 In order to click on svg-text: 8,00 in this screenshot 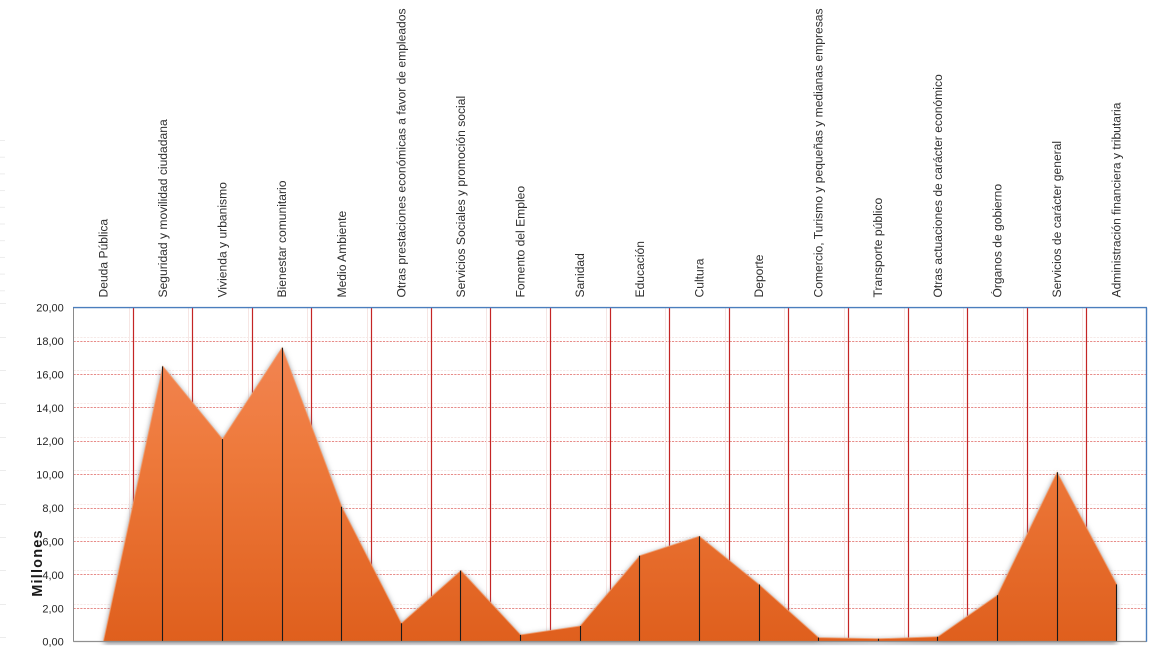, I will do `click(52, 509)`.